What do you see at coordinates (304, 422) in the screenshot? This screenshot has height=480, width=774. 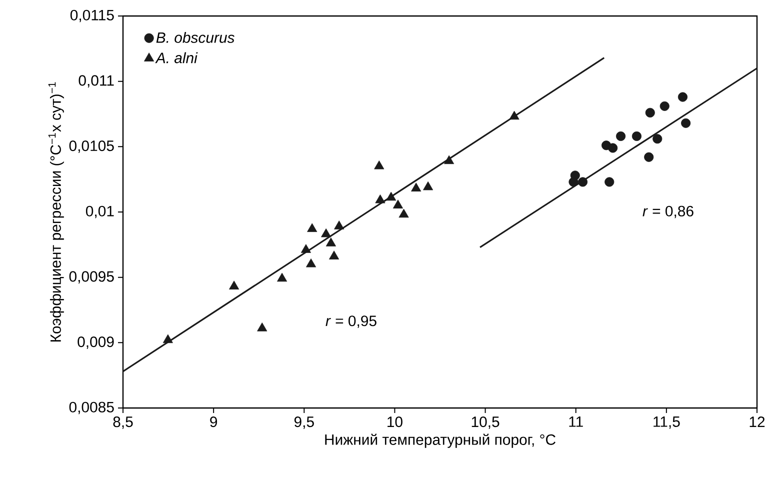 I see `x-tick-label: 9,5` at bounding box center [304, 422].